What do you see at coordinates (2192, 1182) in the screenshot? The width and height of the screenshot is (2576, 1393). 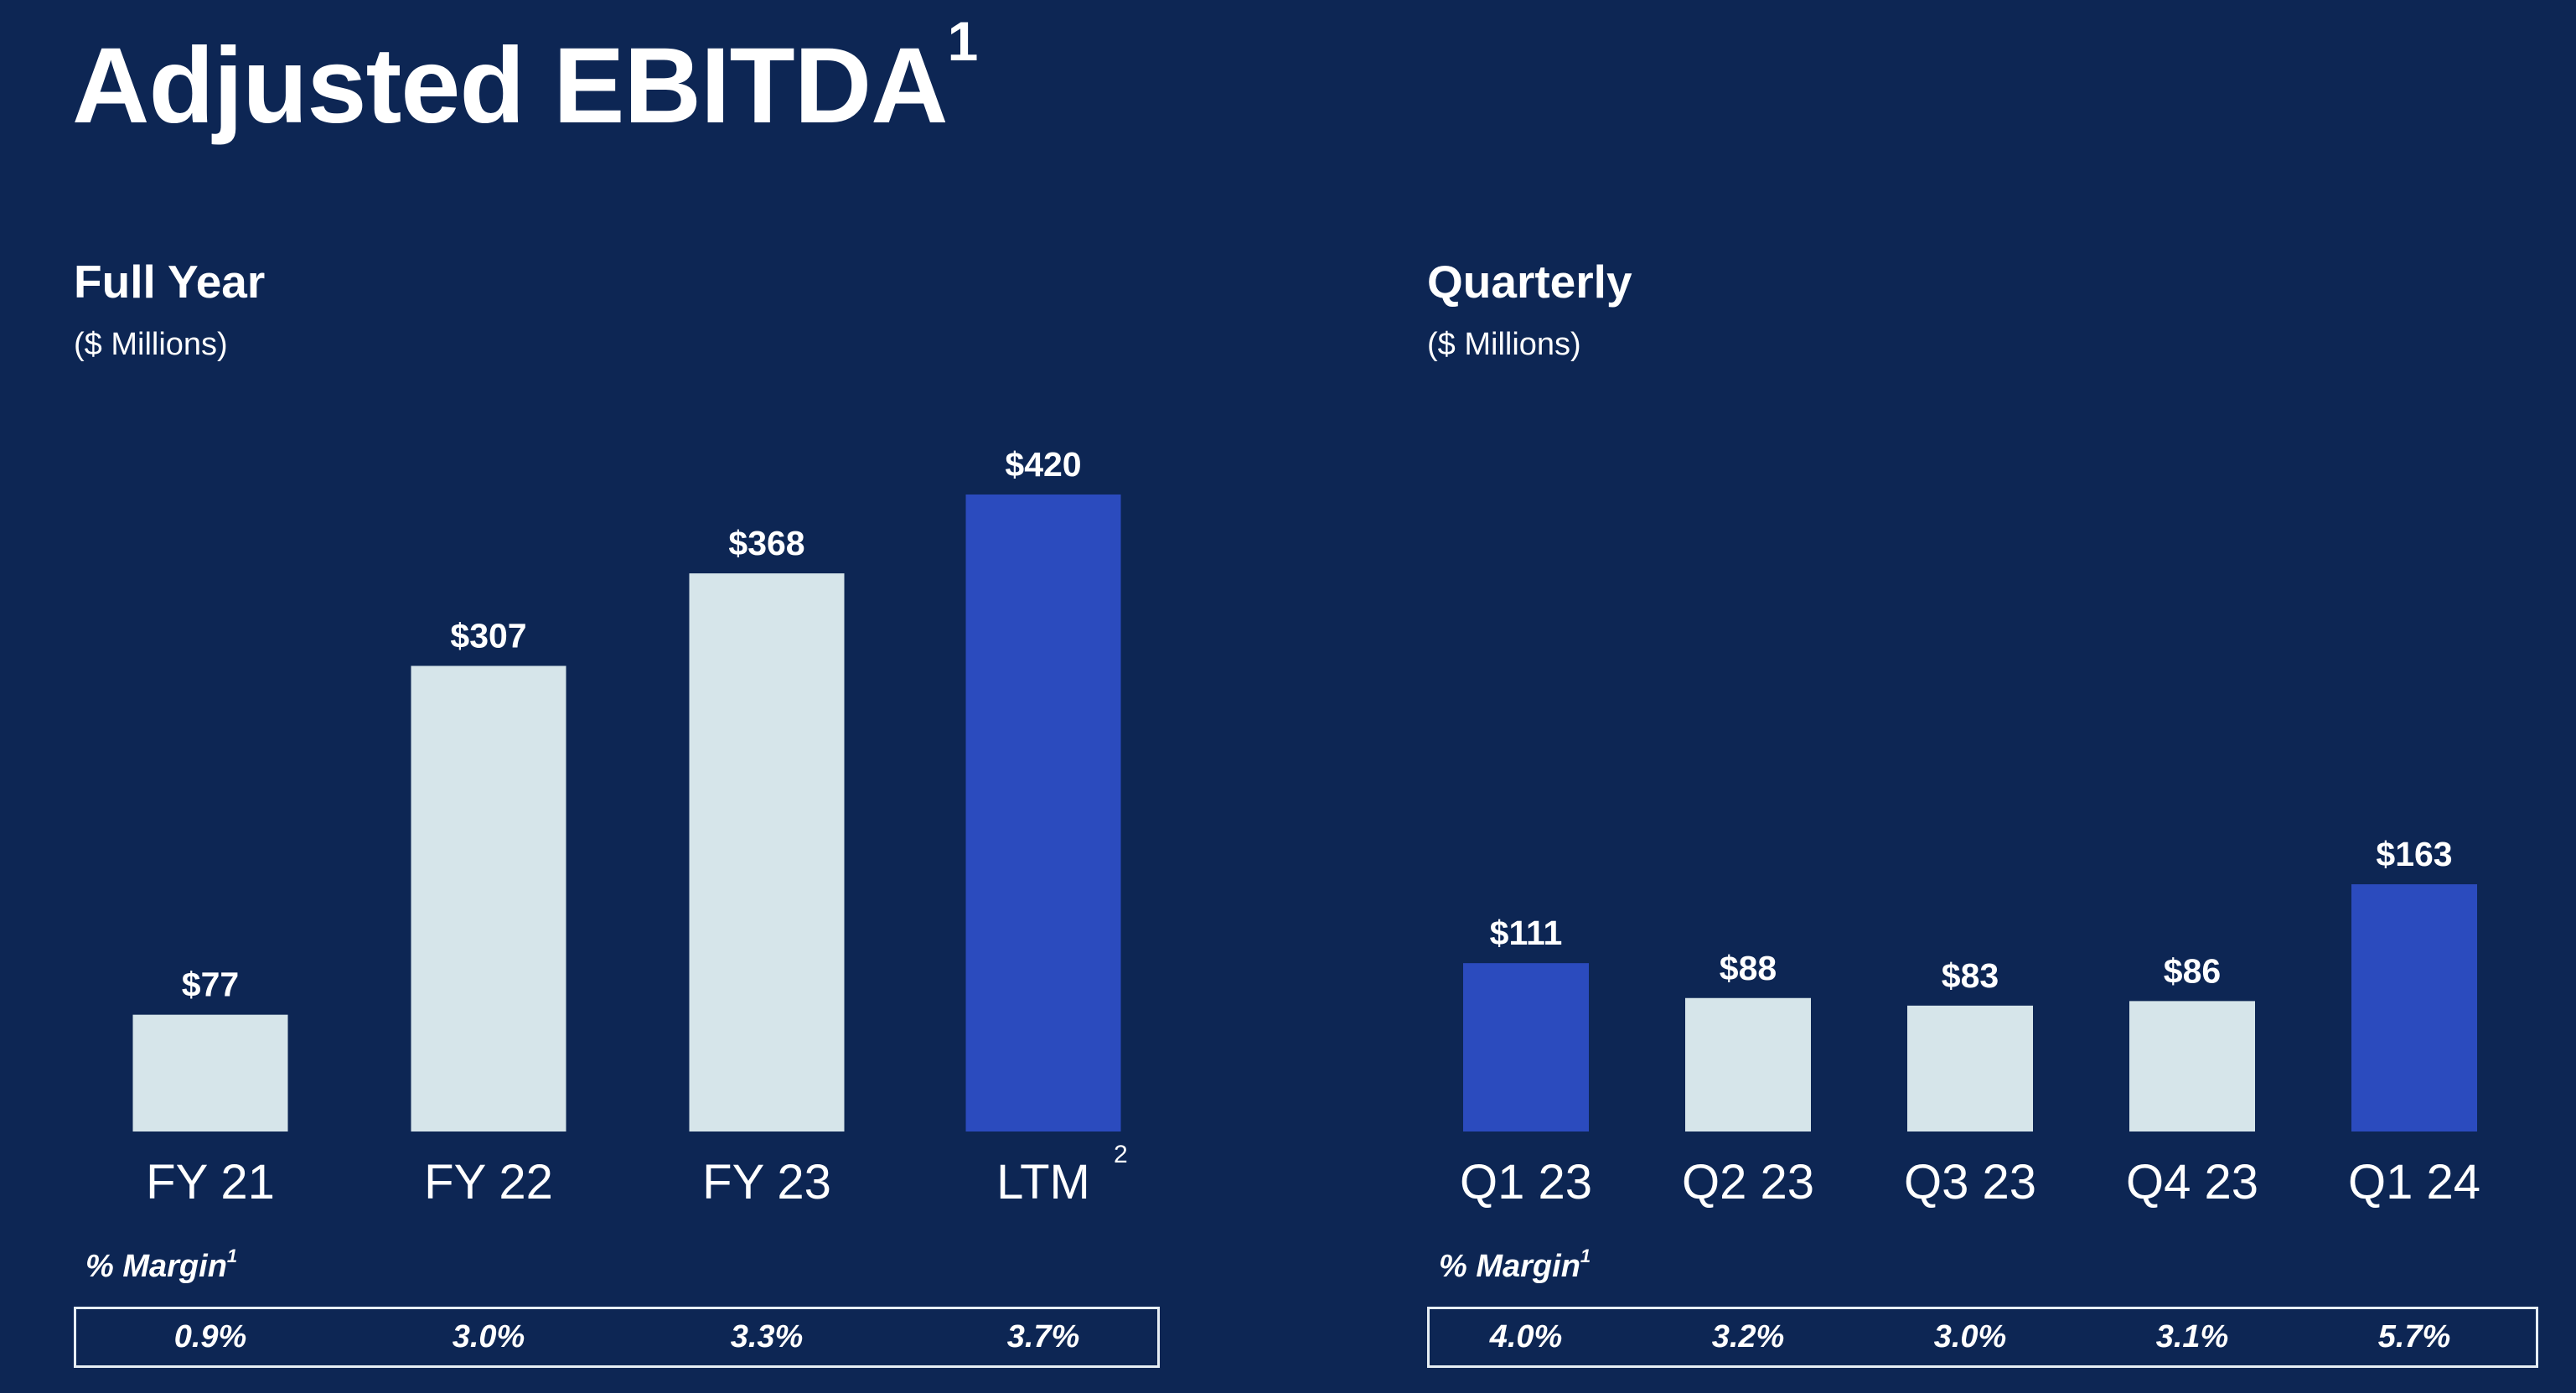 I see `category-label: Q4 23` at bounding box center [2192, 1182].